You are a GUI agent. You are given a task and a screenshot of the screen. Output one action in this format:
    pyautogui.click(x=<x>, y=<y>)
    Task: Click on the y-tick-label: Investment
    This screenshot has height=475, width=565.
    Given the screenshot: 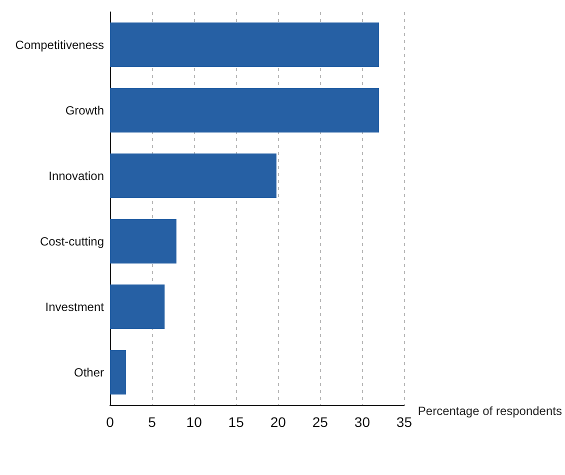 What is the action you would take?
    pyautogui.click(x=75, y=307)
    